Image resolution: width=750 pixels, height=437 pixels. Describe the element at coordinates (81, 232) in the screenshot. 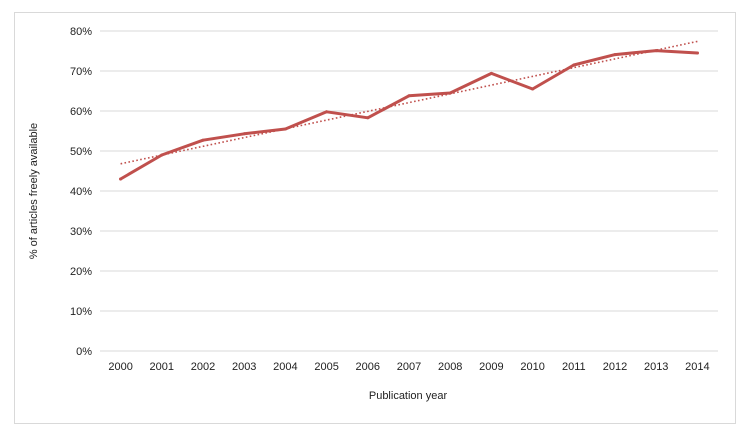

I see `y-tick-label: 30%` at that location.